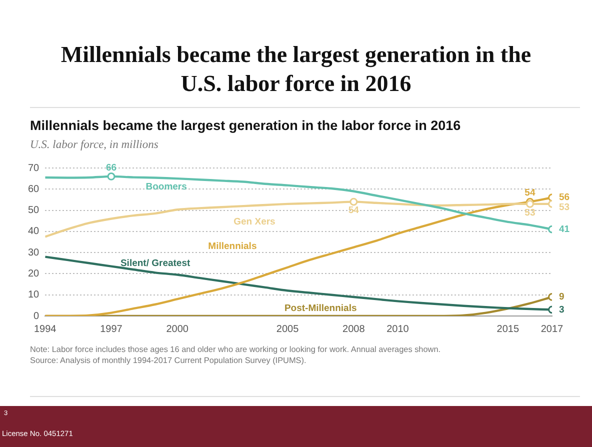 The image size is (592, 447). I want to click on y-tick-label: 60, so click(34, 189).